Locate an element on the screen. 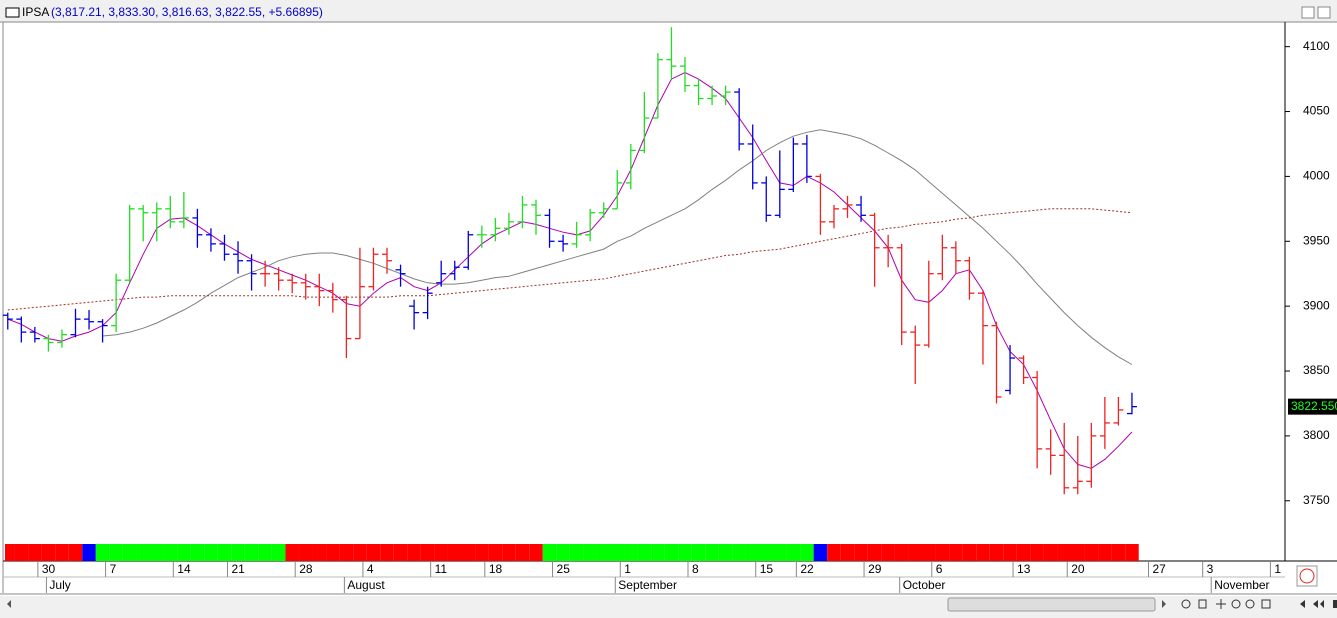 The width and height of the screenshot is (1337, 618). last-value-label: 3822.550 is located at coordinates (1314, 406).